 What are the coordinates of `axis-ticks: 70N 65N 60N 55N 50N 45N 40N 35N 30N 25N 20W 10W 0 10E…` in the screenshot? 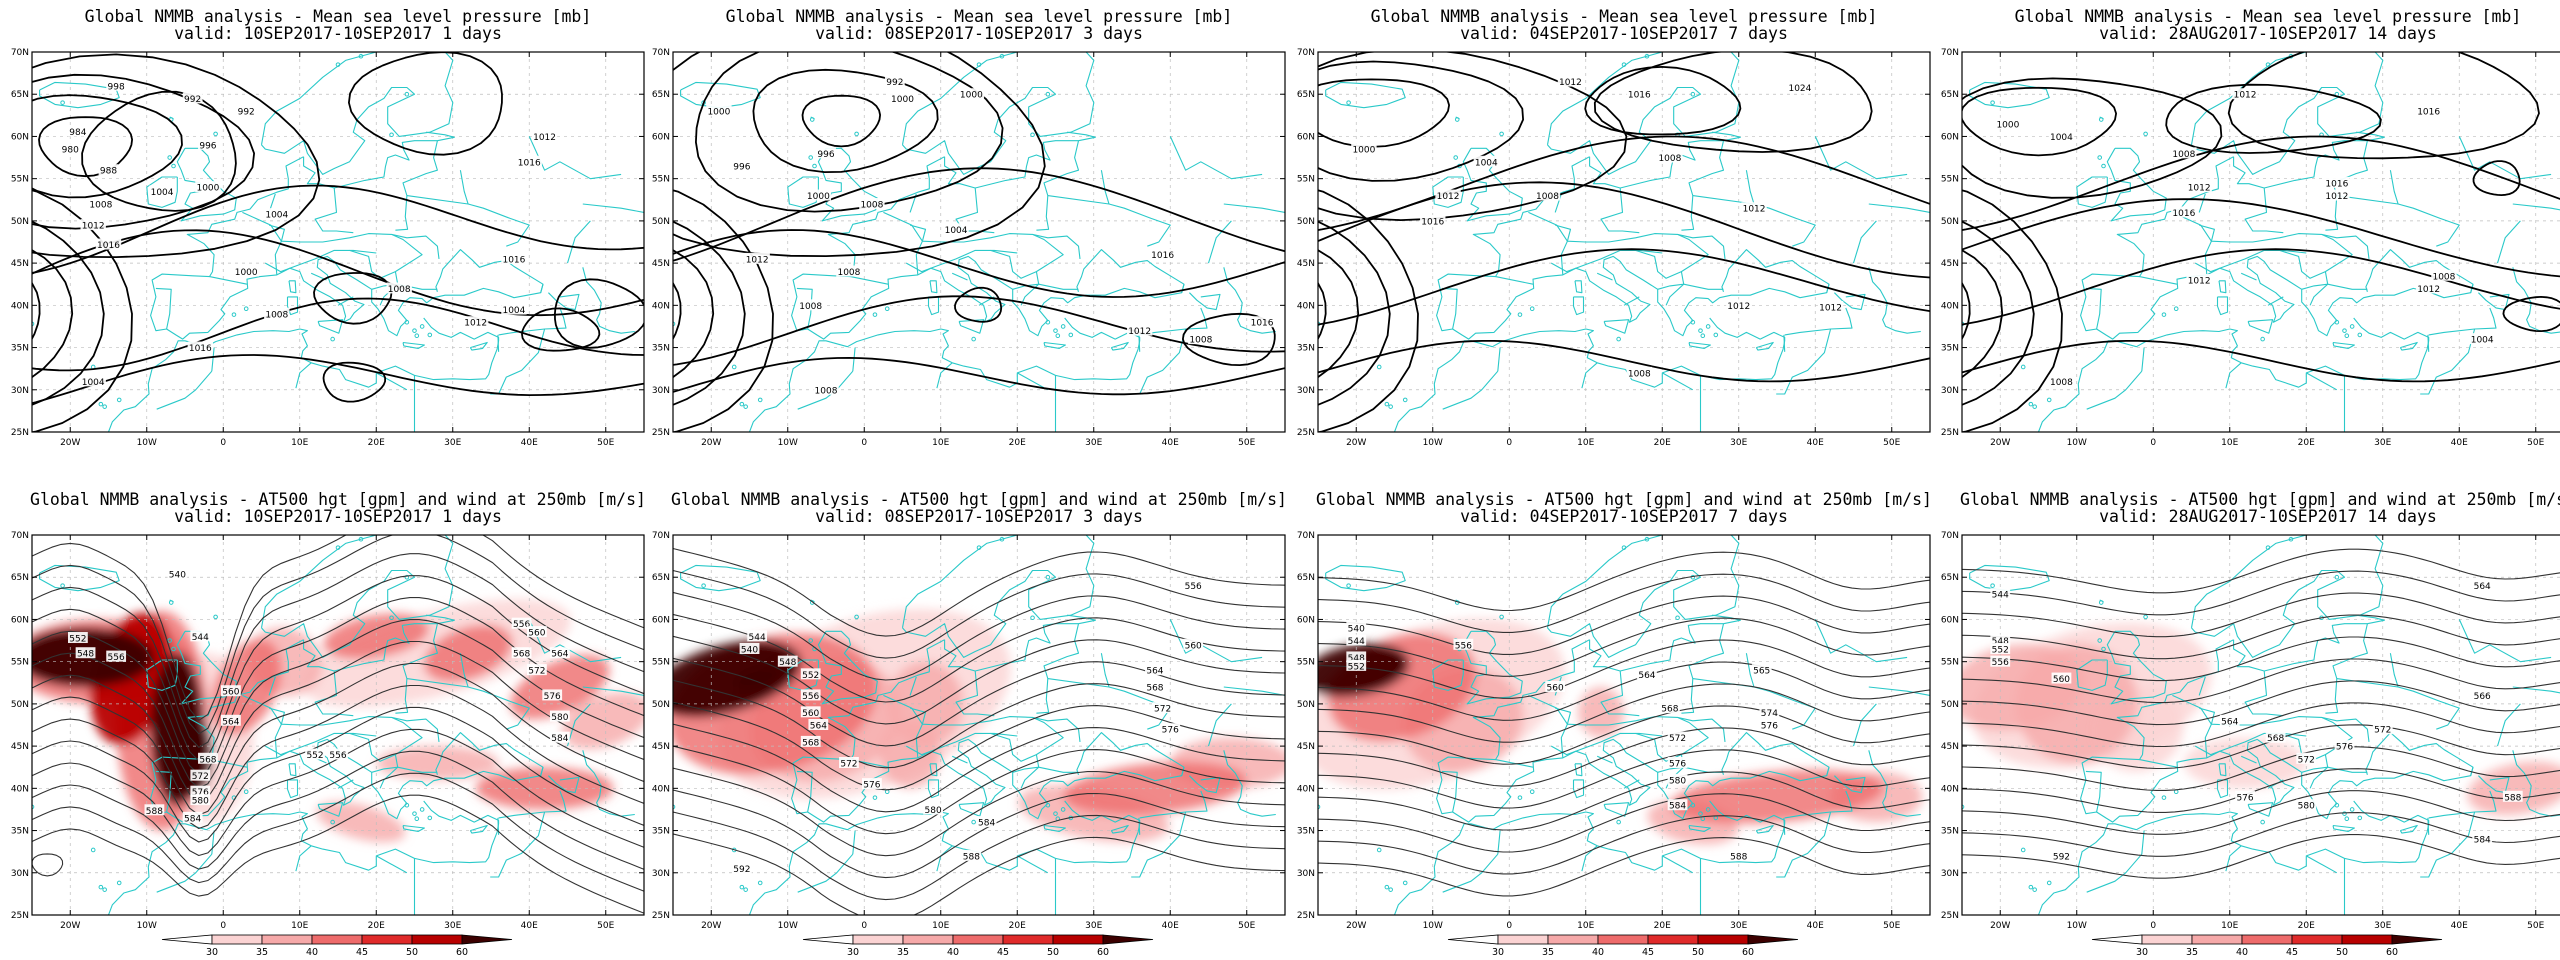 It's located at (968, 731).